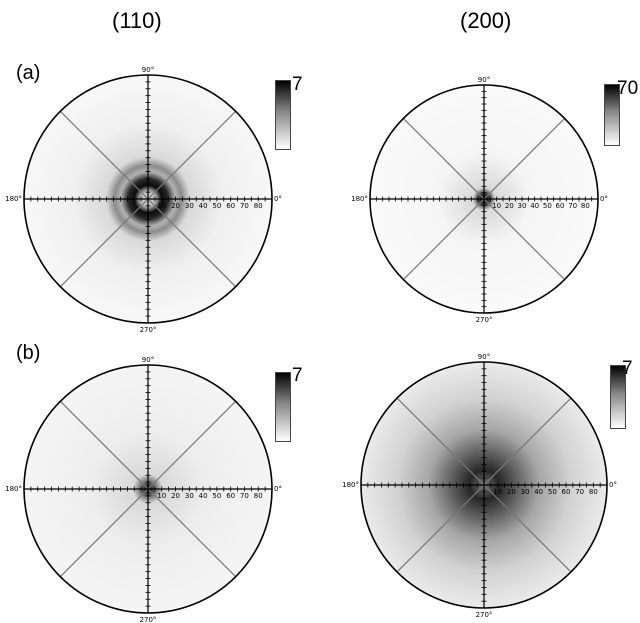 This screenshot has height=623, width=640. What do you see at coordinates (486, 20) in the screenshot?
I see `column-title-200: (200)` at bounding box center [486, 20].